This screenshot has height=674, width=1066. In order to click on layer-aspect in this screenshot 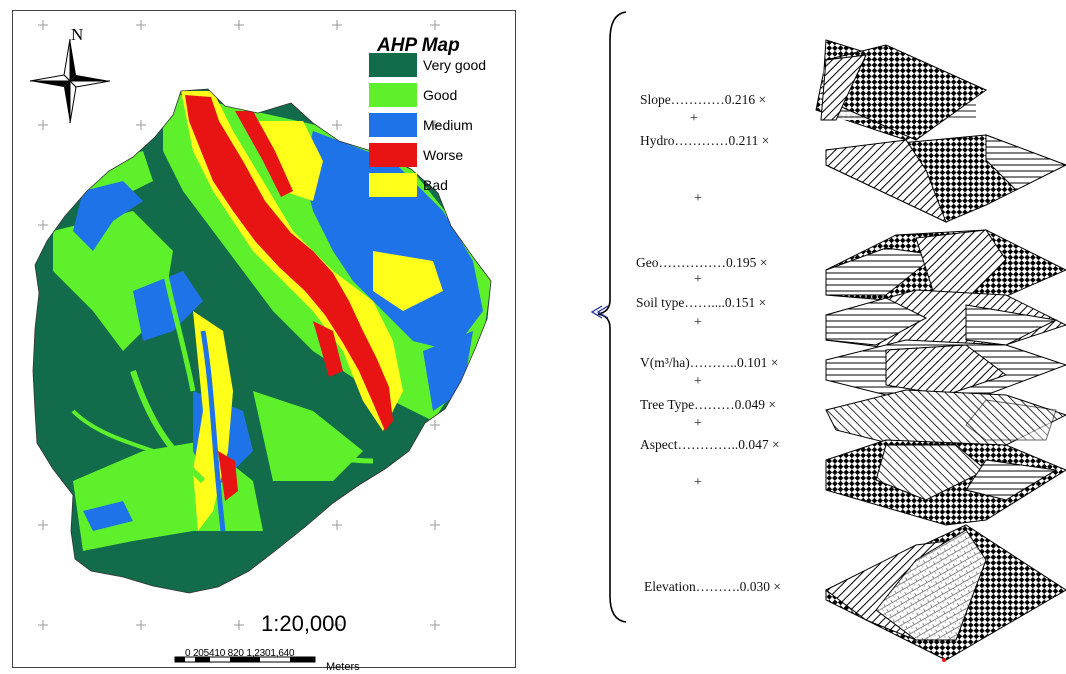, I will do `click(945, 482)`.